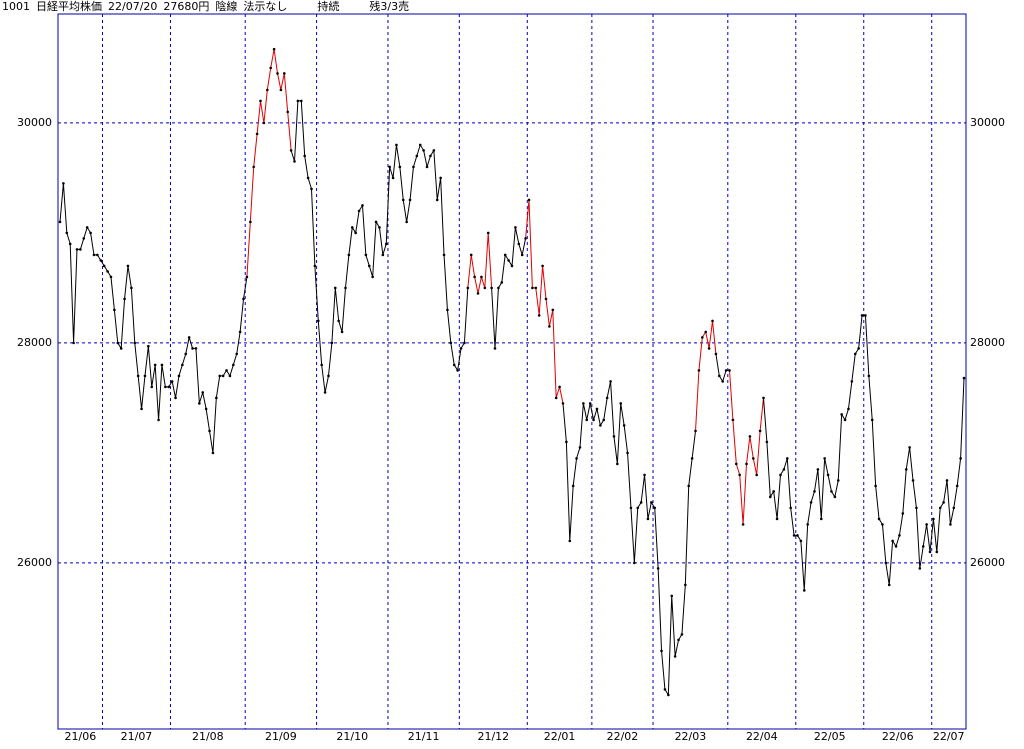  I want to click on header-text: 残3/3売, so click(389, 6).